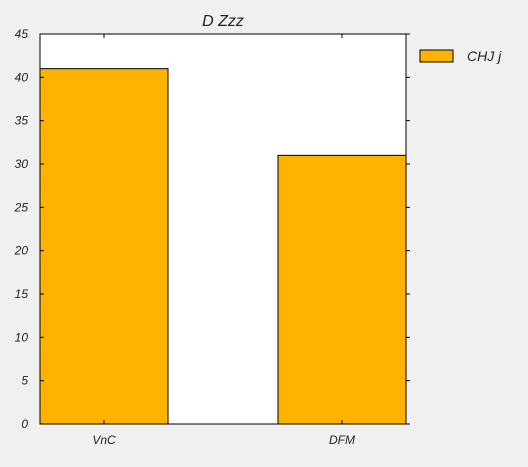 The width and height of the screenshot is (528, 467). What do you see at coordinates (21, 207) in the screenshot?
I see `y-tick-label: 25` at bounding box center [21, 207].